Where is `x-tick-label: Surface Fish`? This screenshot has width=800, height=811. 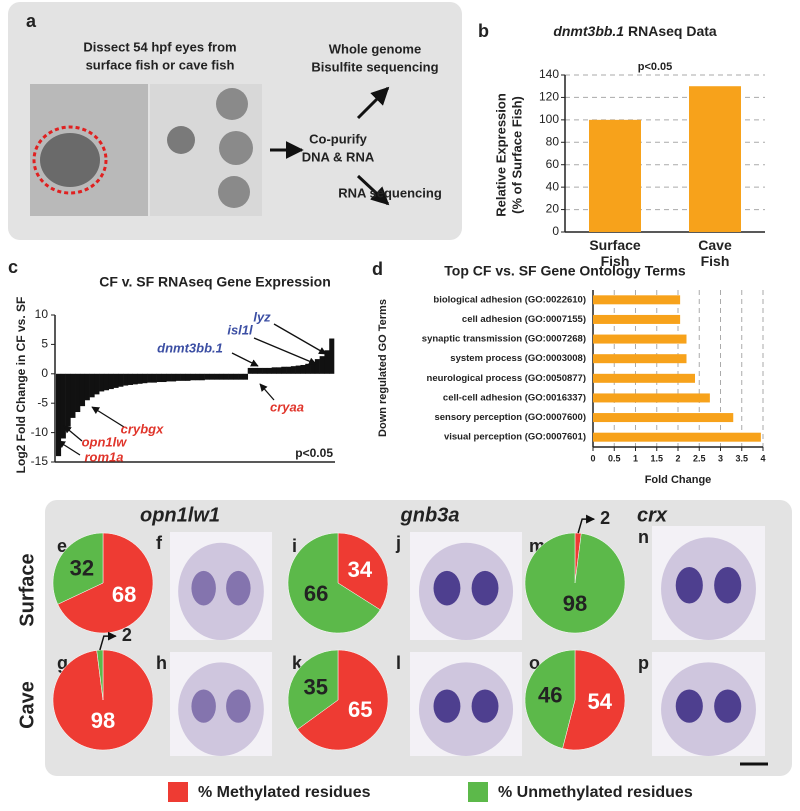 x-tick-label: Surface Fish is located at coordinates (615, 253).